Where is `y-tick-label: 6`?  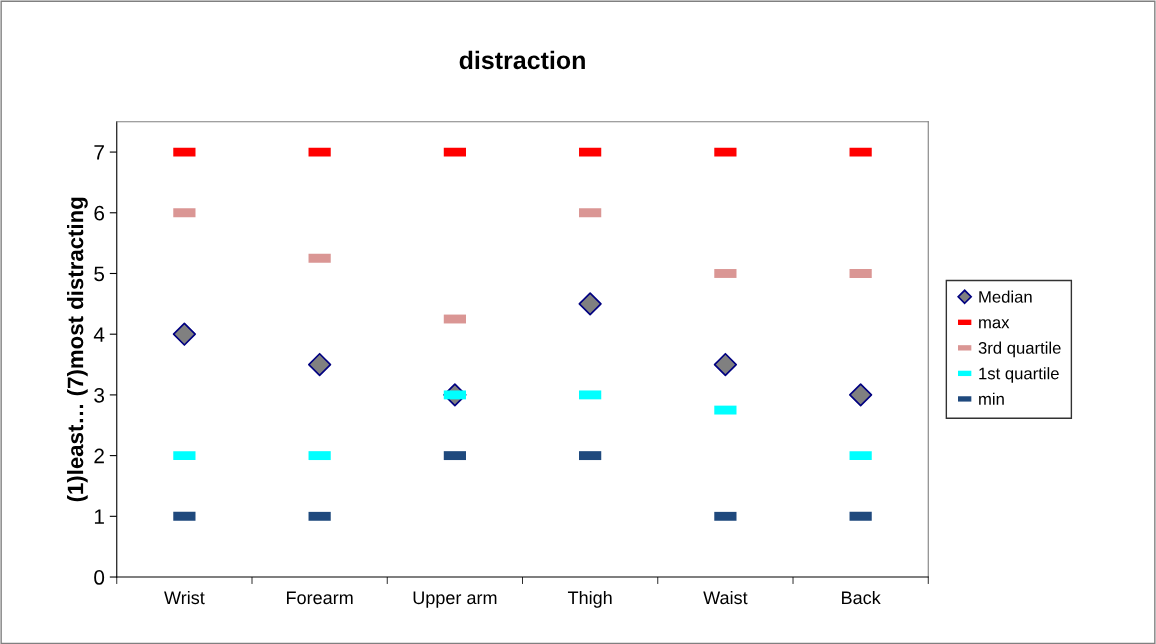 y-tick-label: 6 is located at coordinates (99, 213).